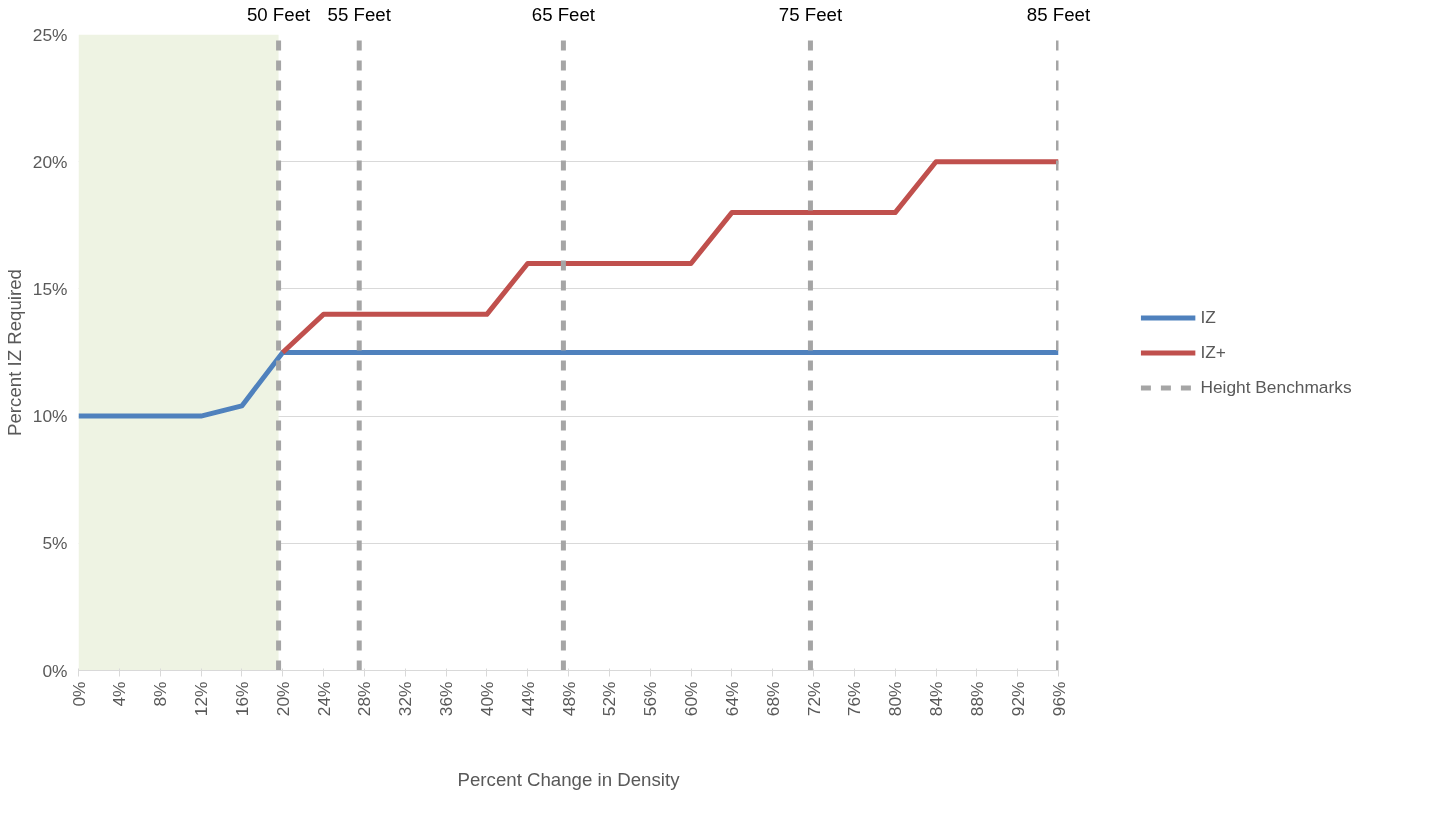  I want to click on x-tick-label: 20%, so click(282, 699).